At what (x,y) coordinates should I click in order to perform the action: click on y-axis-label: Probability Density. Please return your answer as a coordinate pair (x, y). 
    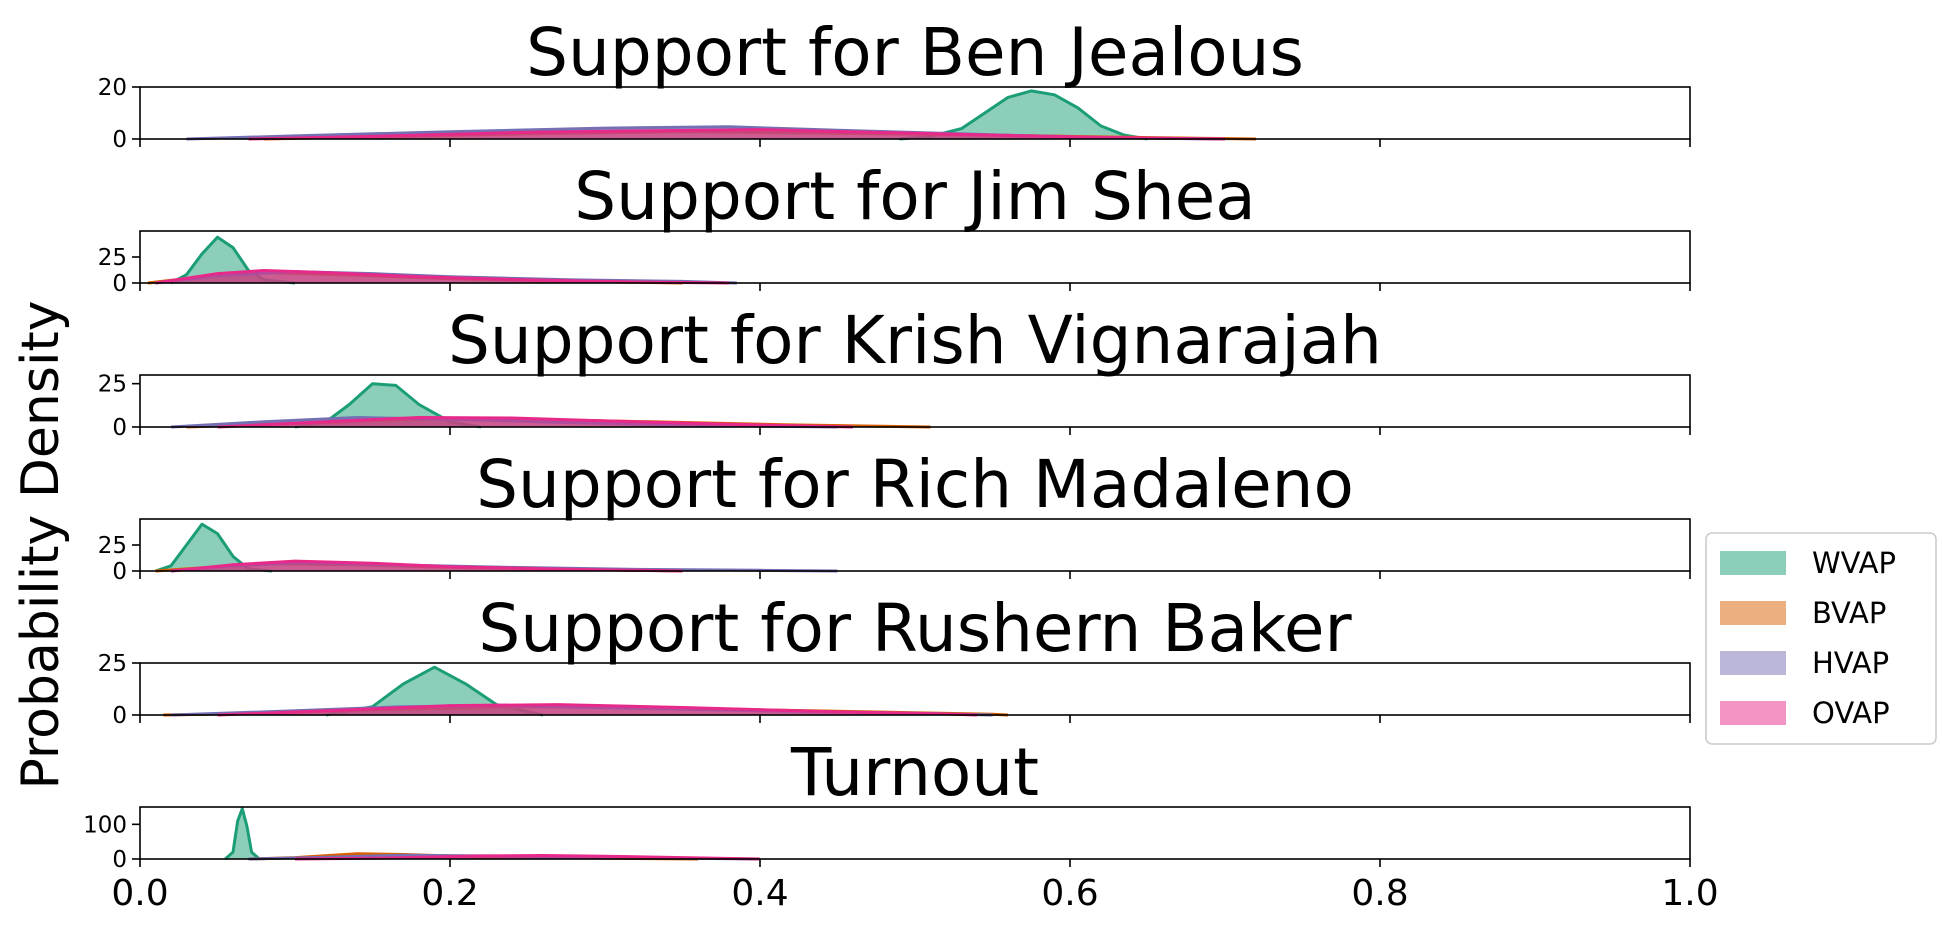
    Looking at the image, I should click on (41, 544).